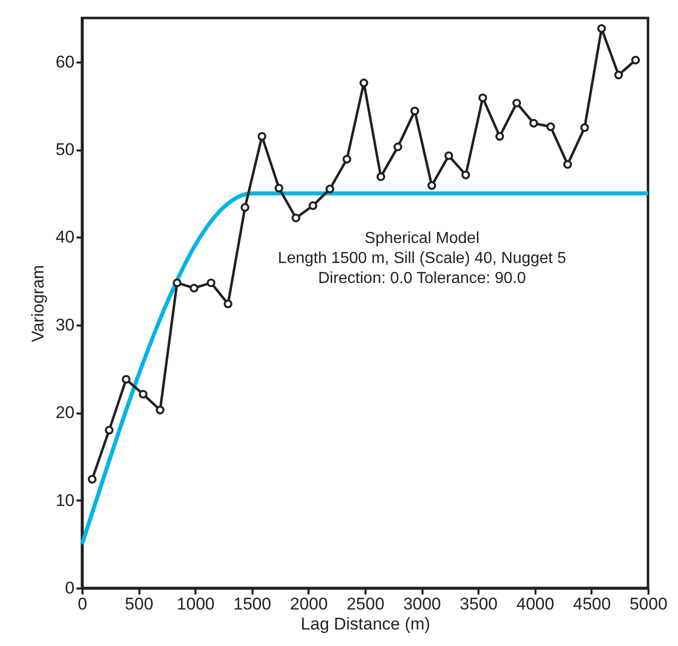 The height and width of the screenshot is (646, 678). What do you see at coordinates (422, 238) in the screenshot?
I see `annotation: Spherical Model` at bounding box center [422, 238].